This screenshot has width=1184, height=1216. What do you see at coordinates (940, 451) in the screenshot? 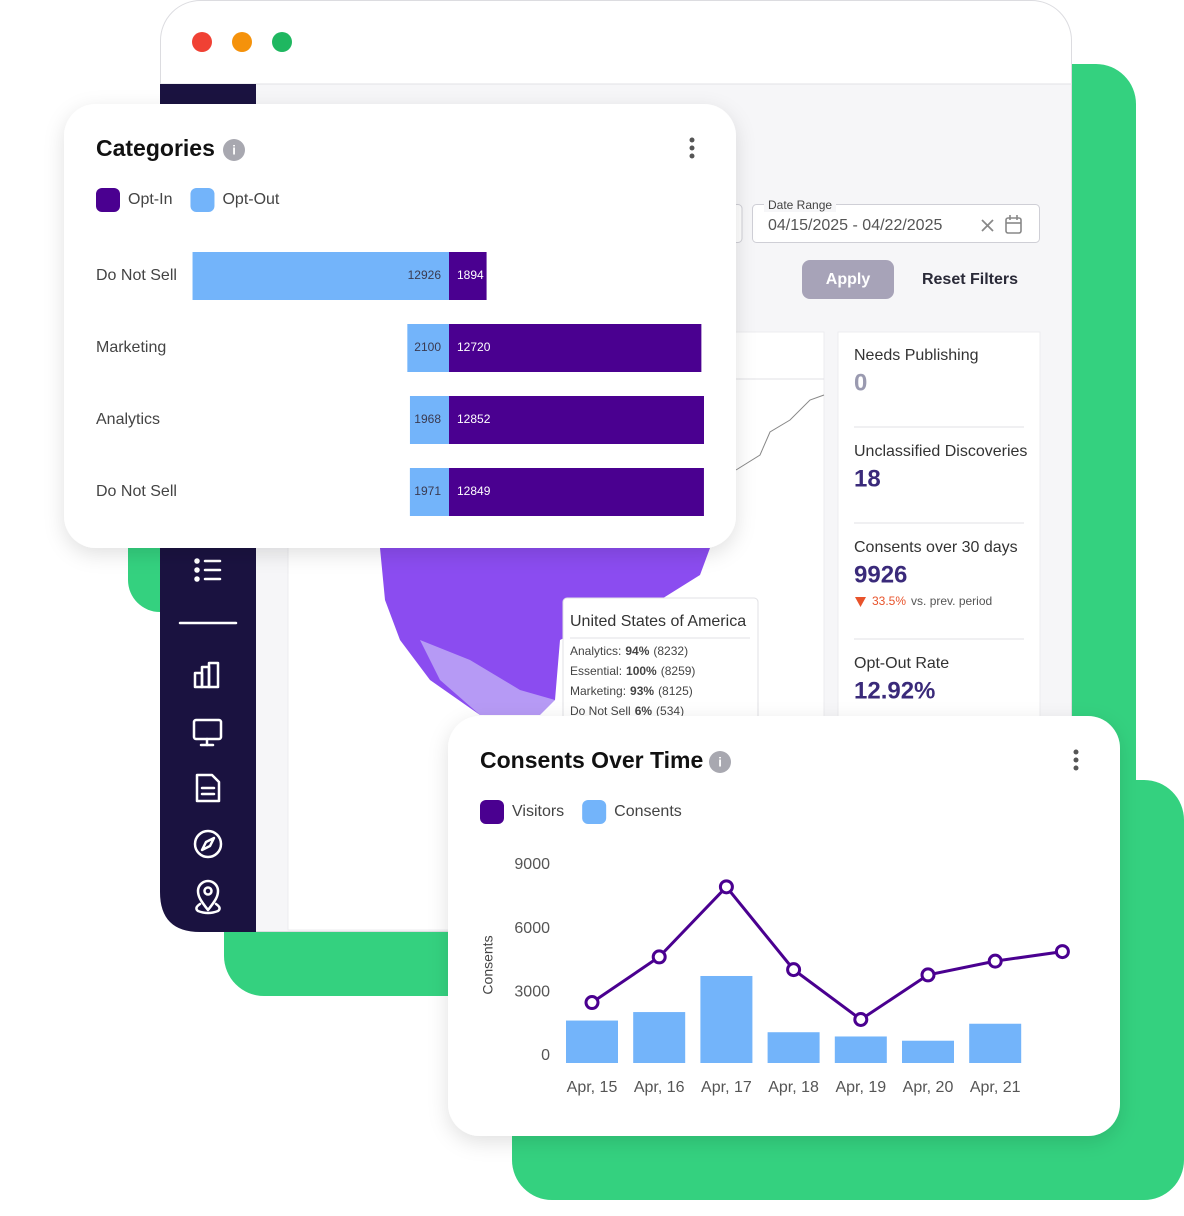
I see `stat-label: Unclassified Discoveries` at bounding box center [940, 451].